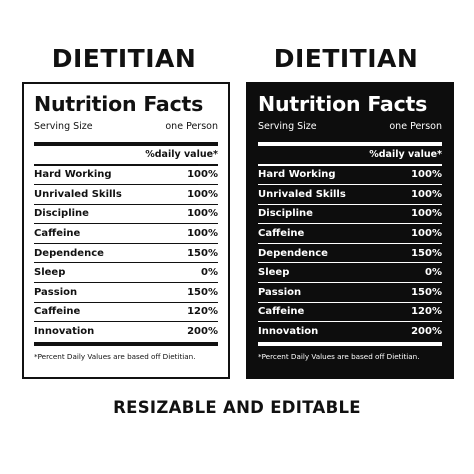 The width and height of the screenshot is (474, 474). I want to click on tagline: RESIZABLE AND EDITABLE, so click(237, 407).